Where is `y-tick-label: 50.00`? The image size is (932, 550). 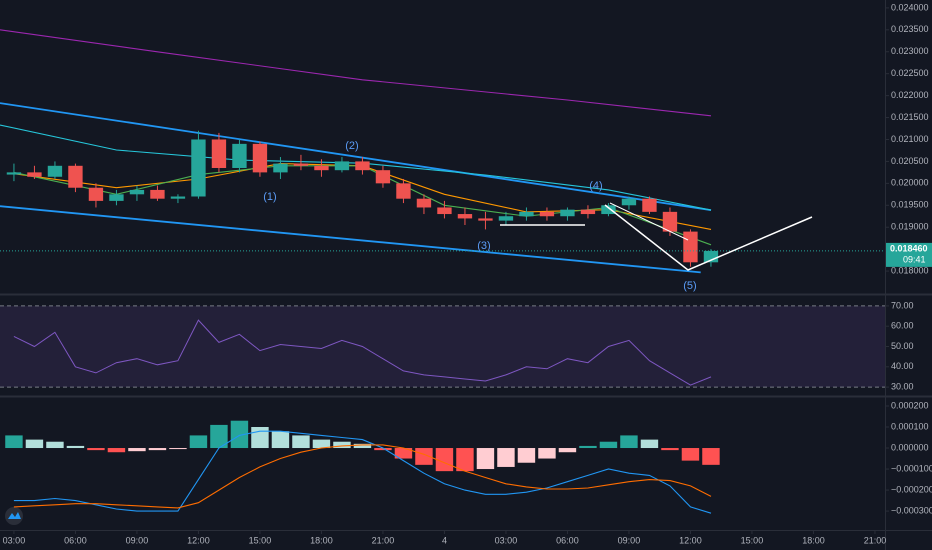 y-tick-label: 50.00 is located at coordinates (902, 346).